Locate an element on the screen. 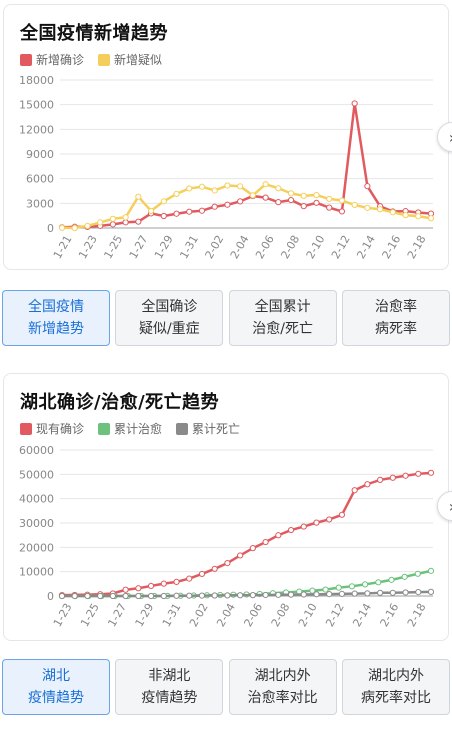 This screenshot has height=729, width=452. legend-item-cumulative-deaths: 累计死亡 is located at coordinates (208, 428).